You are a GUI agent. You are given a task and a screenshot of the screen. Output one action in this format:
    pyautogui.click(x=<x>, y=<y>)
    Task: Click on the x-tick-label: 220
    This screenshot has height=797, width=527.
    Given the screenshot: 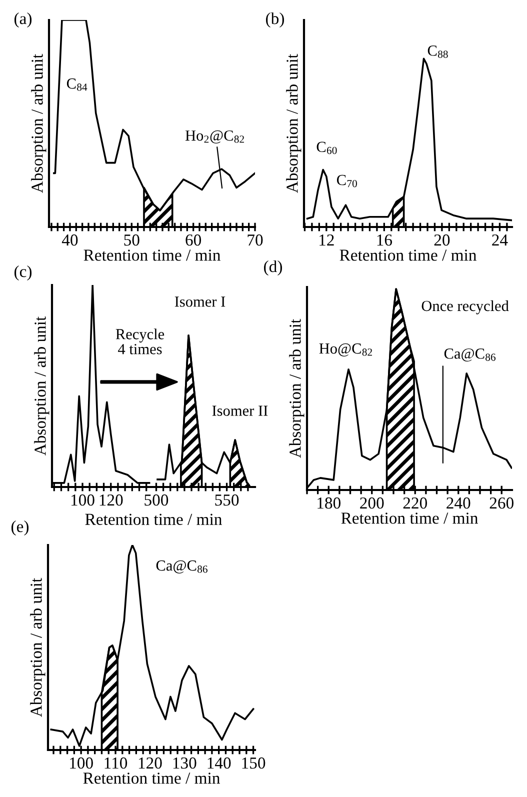 What is the action you would take?
    pyautogui.click(x=415, y=503)
    